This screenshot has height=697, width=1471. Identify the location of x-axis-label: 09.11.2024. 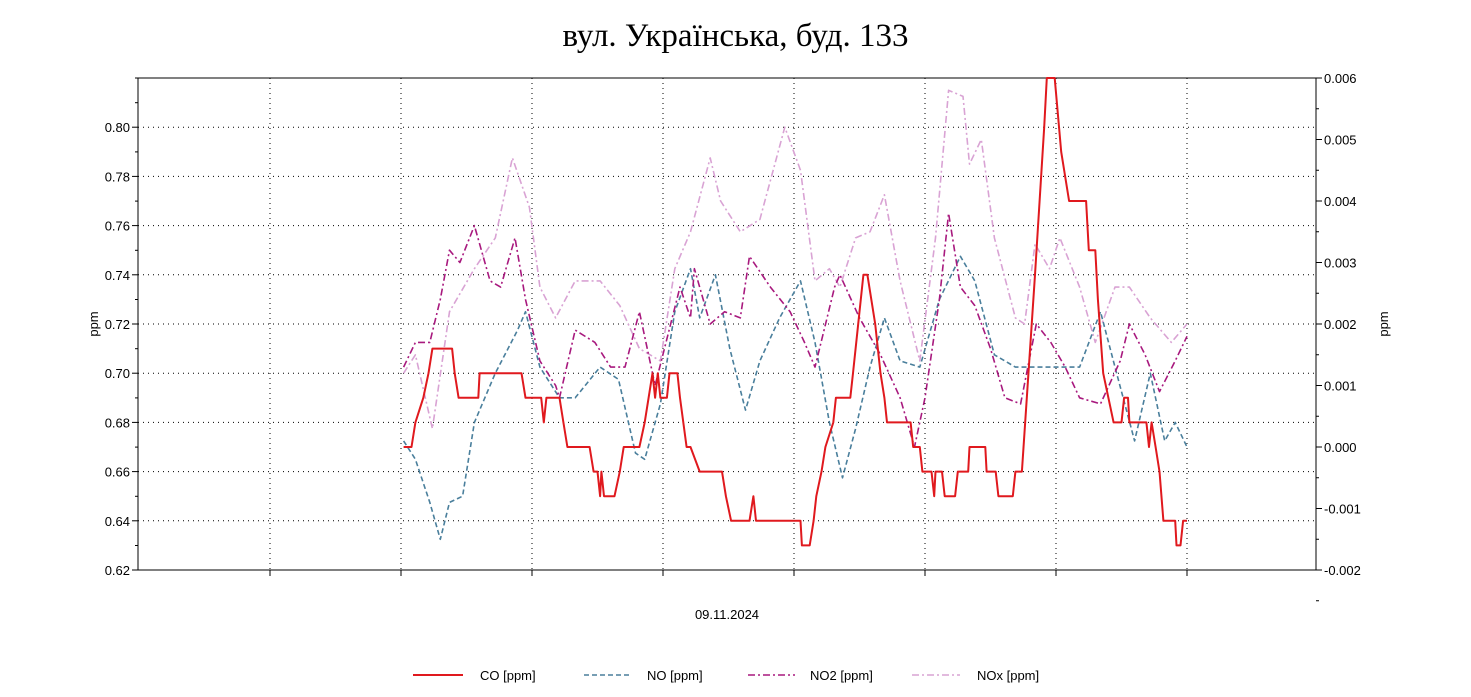
(727, 614).